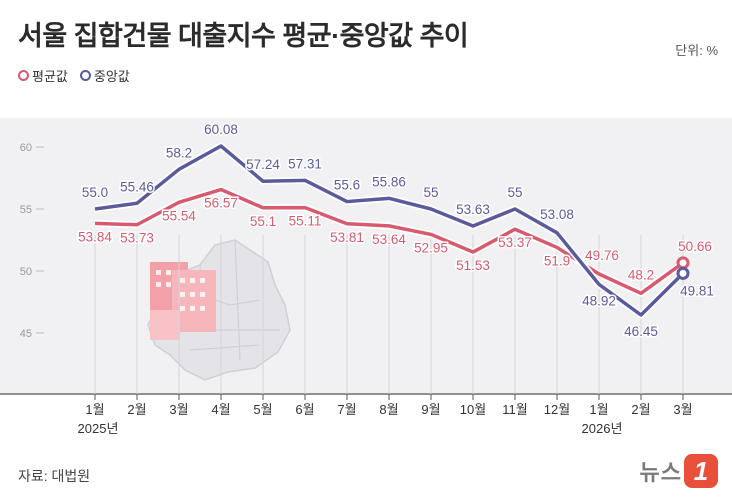 This screenshot has width=732, height=503. Describe the element at coordinates (696, 50) in the screenshot. I see `unit-label: 단위: %` at that location.